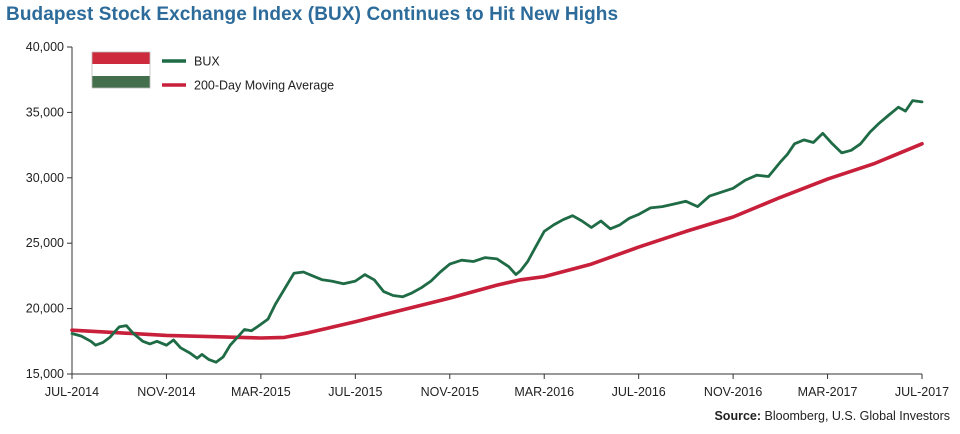  I want to click on source-label: Source:, so click(738, 416).